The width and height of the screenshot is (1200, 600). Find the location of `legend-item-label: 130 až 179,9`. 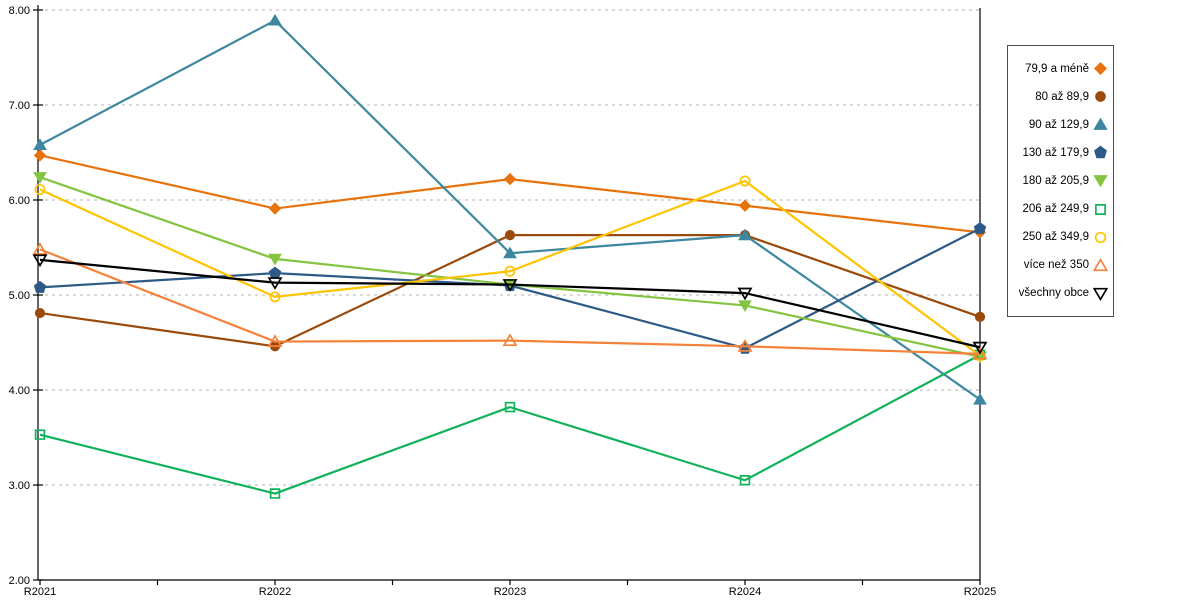

legend-item-label: 130 až 179,9 is located at coordinates (1055, 152).